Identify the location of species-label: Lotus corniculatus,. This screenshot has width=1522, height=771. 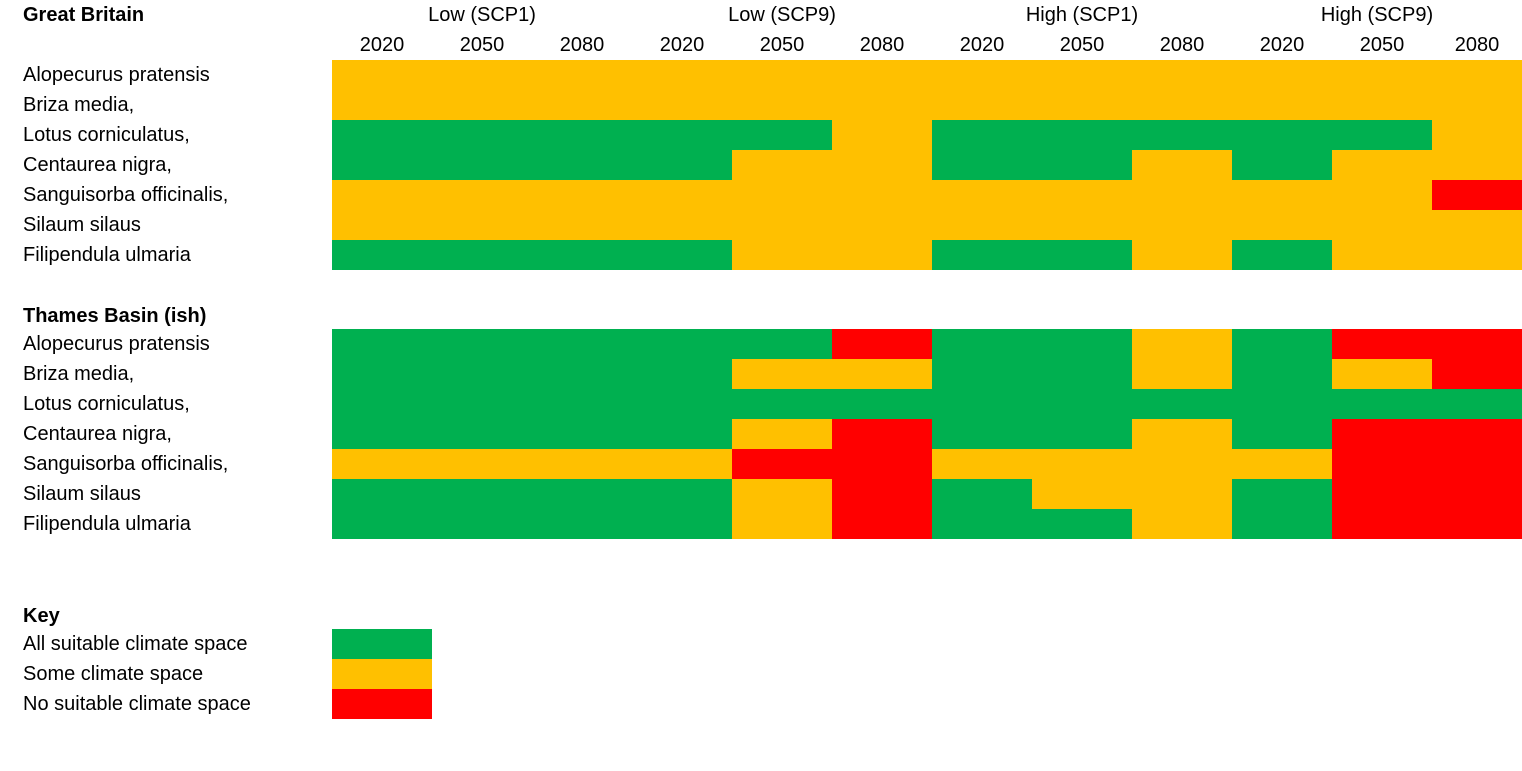
(106, 404).